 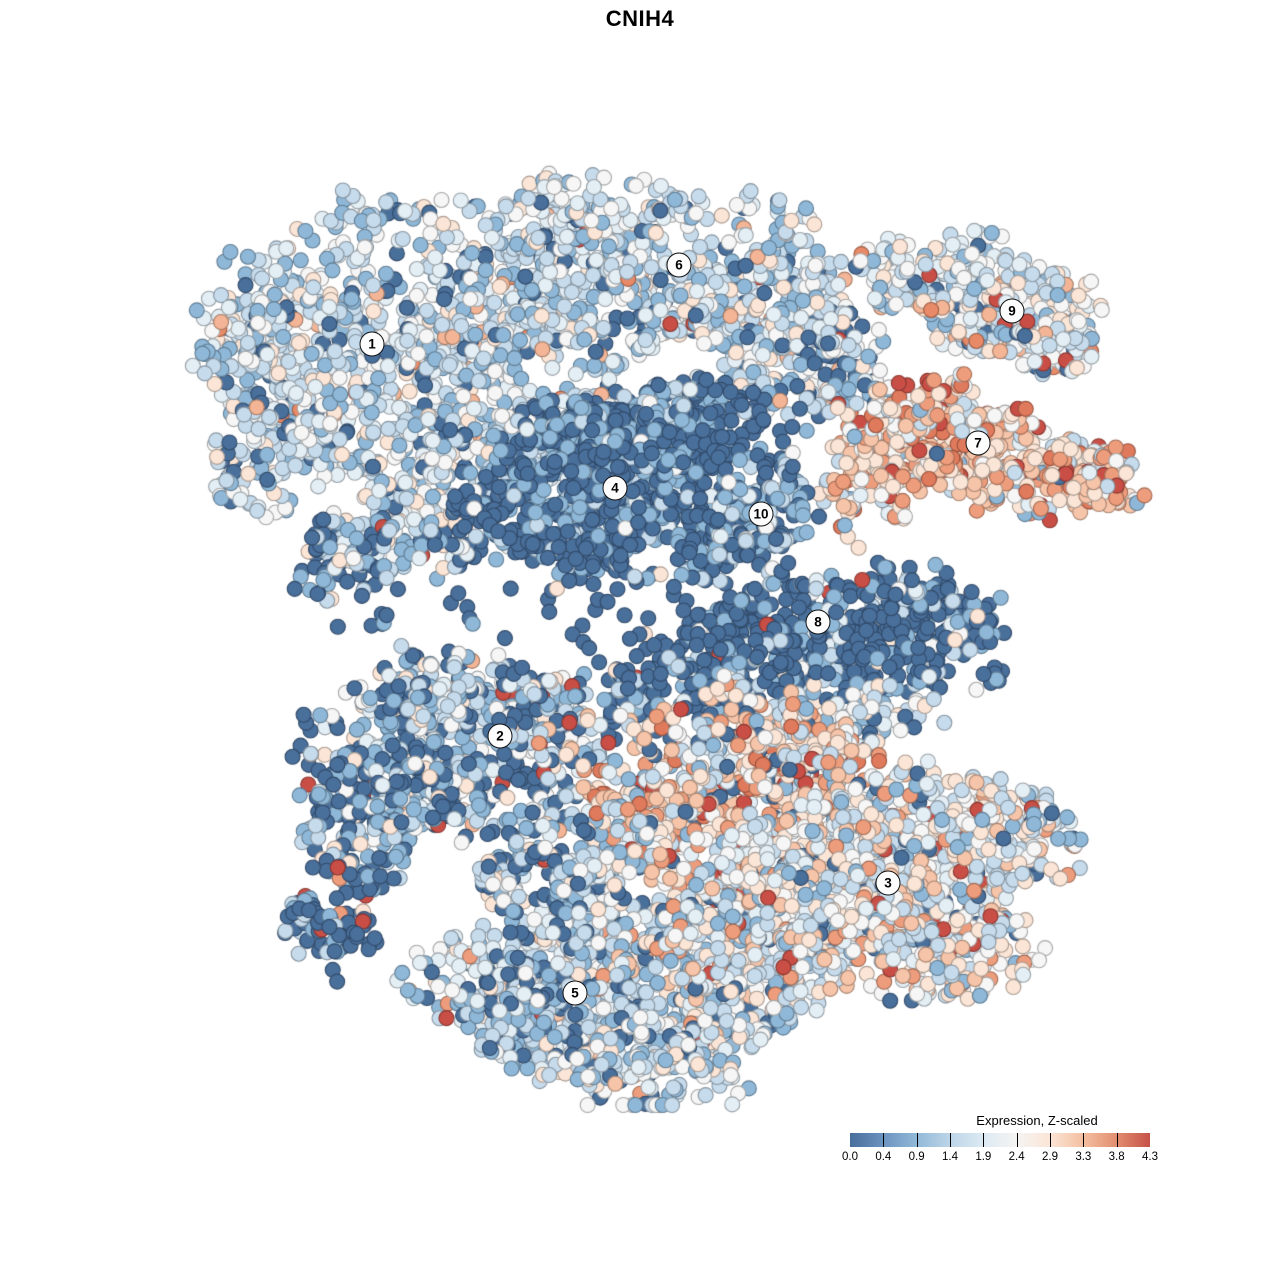 What do you see at coordinates (950, 1157) in the screenshot?
I see `legend-tick-label: 1.4` at bounding box center [950, 1157].